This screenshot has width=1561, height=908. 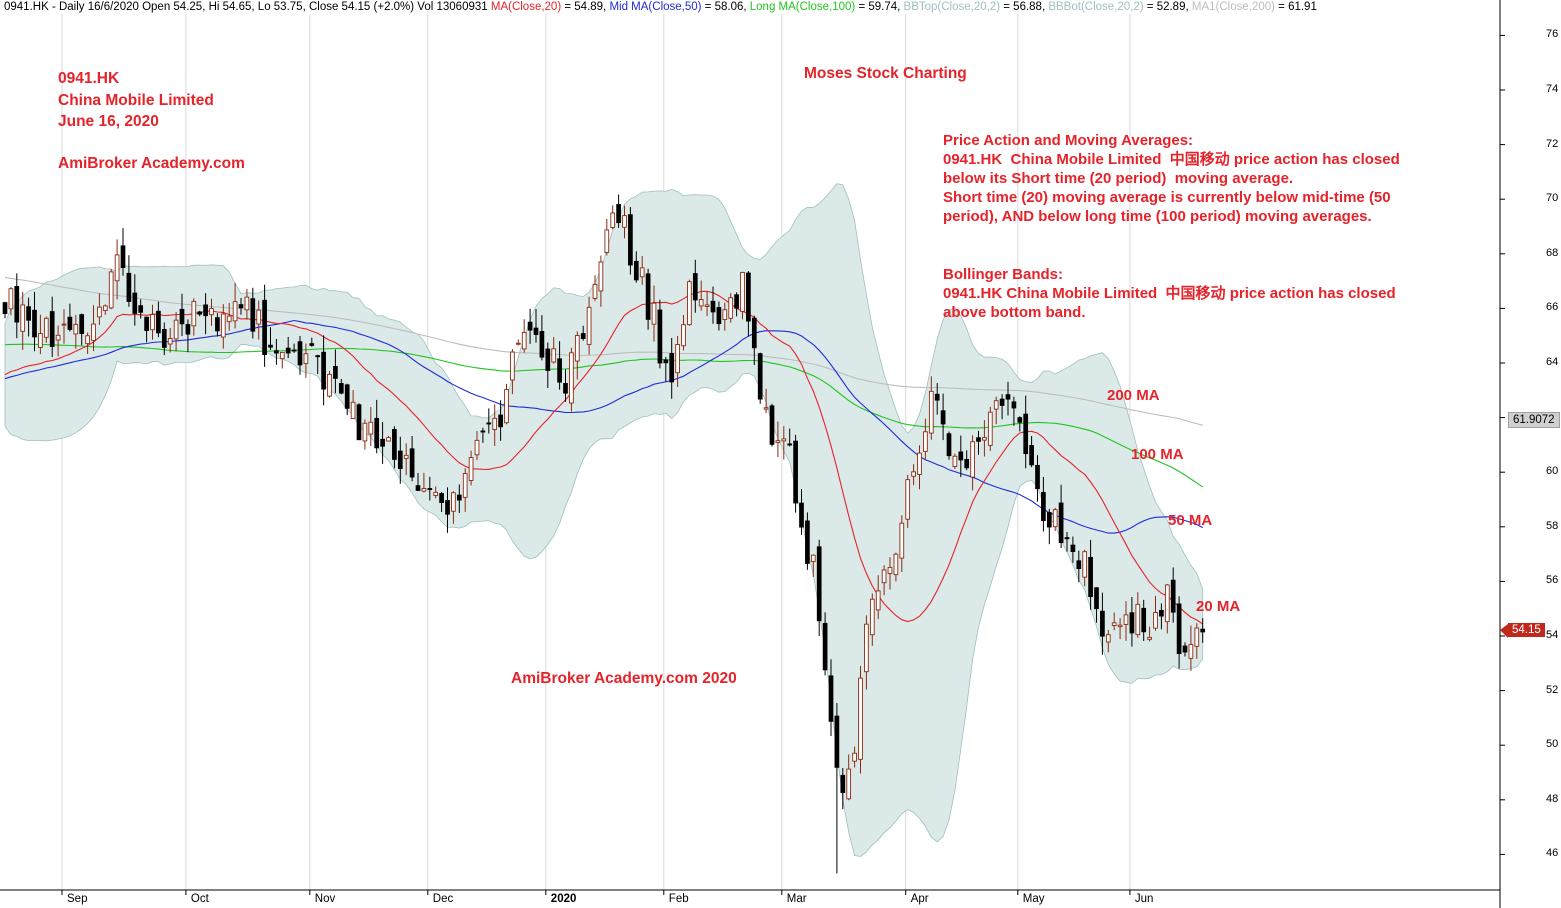 What do you see at coordinates (952, 7) in the screenshot?
I see `indicator-name-3: BBTop(Close,20,2)` at bounding box center [952, 7].